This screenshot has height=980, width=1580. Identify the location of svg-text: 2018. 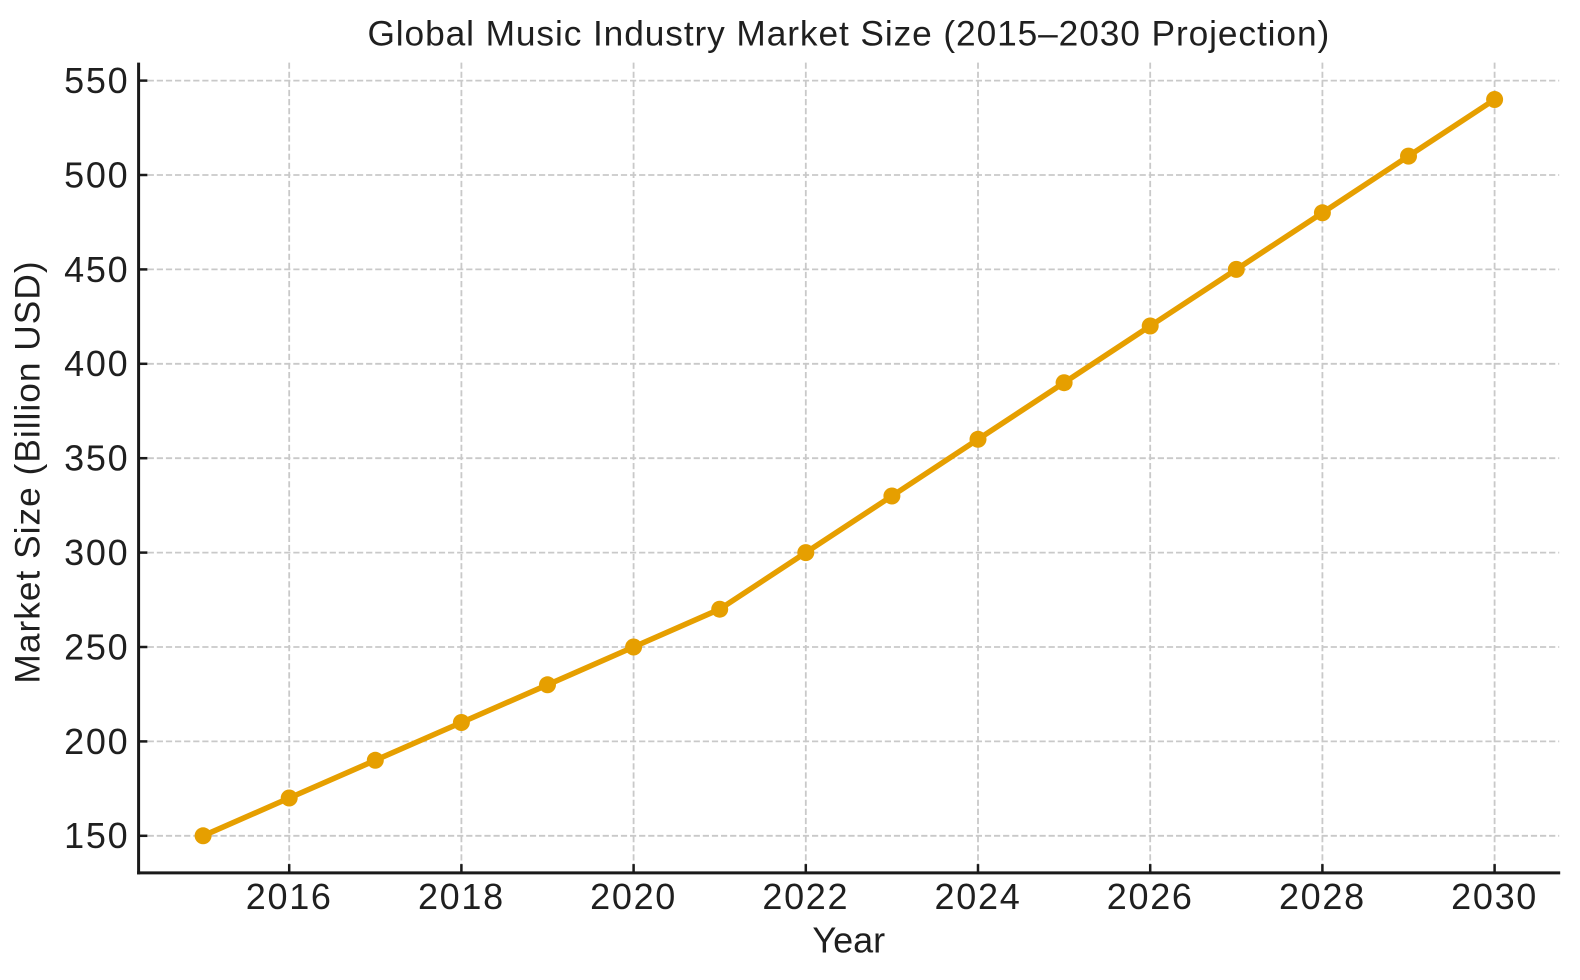
(461, 896).